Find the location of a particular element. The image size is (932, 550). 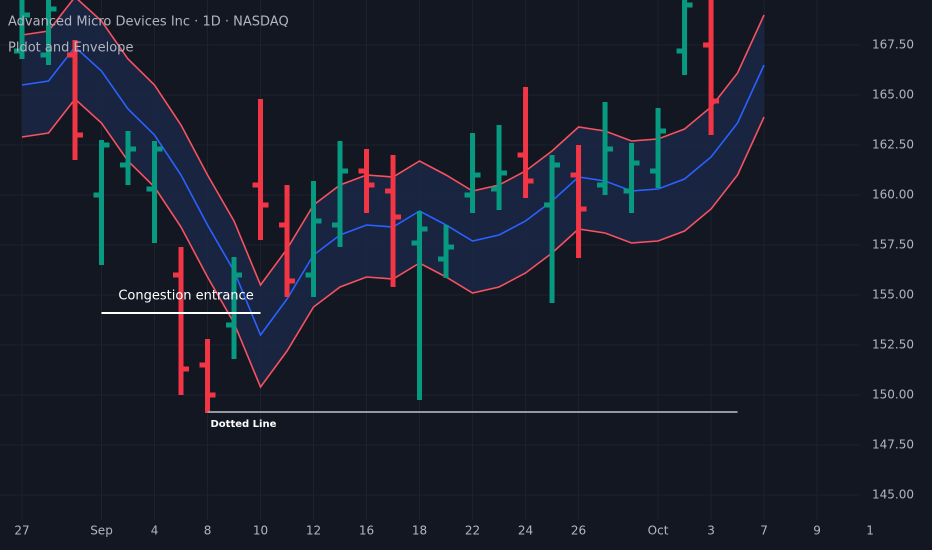

chart-title: Advanced Micro Devices Inc · 1D · NASDAQ is located at coordinates (148, 22).